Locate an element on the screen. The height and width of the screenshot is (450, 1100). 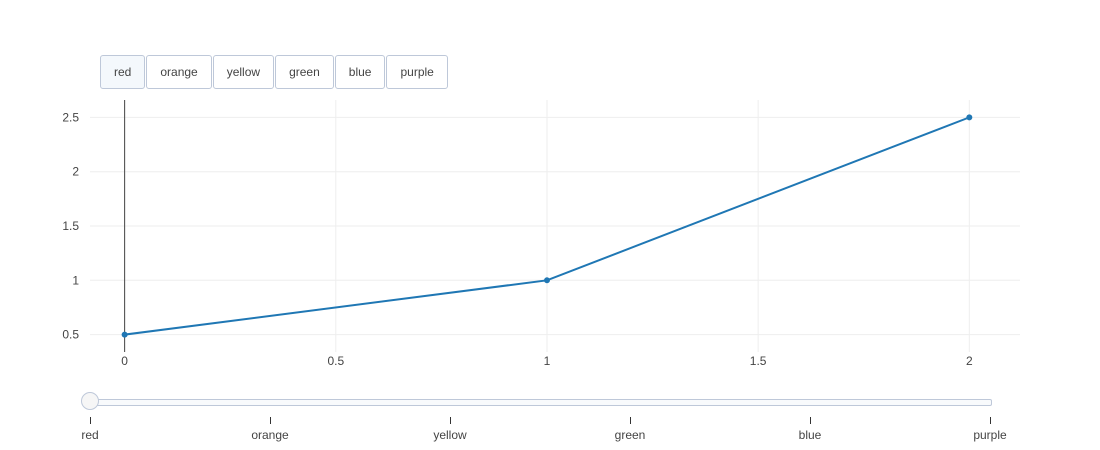
y-tick-label: 0.5 is located at coordinates (70, 335).